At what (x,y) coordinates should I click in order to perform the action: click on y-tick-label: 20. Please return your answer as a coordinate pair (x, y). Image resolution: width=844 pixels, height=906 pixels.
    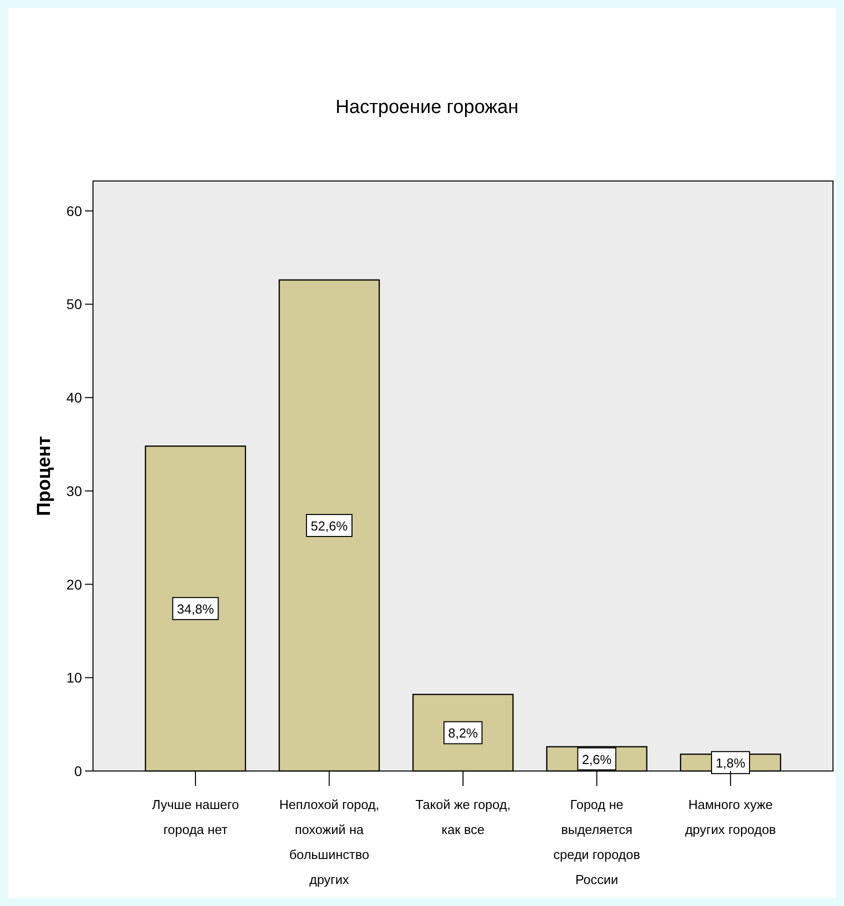
    Looking at the image, I should click on (74, 584).